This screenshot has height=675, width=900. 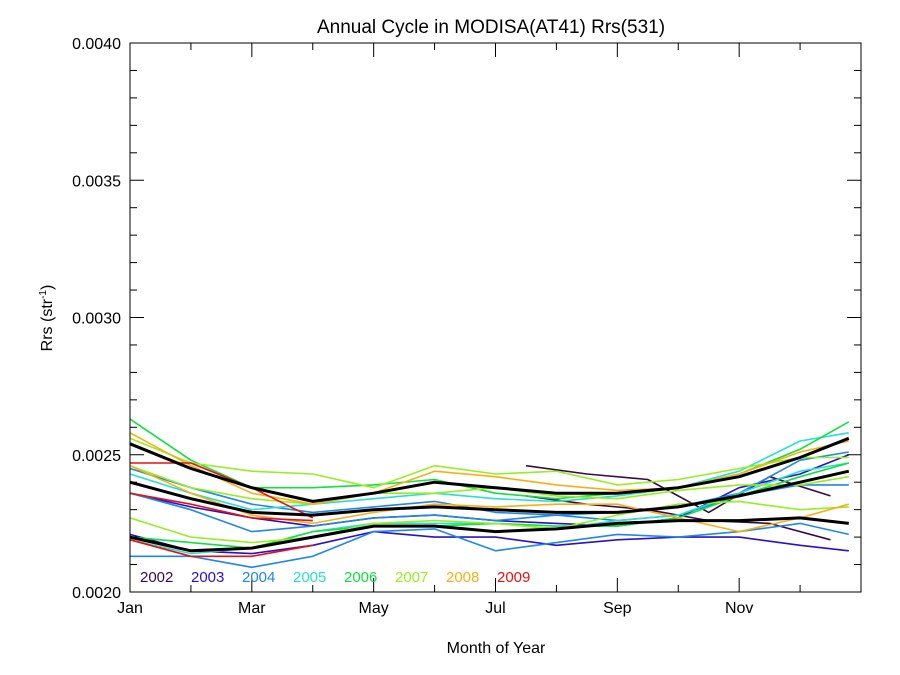 I want to click on x-tick-label: May, so click(x=374, y=608).